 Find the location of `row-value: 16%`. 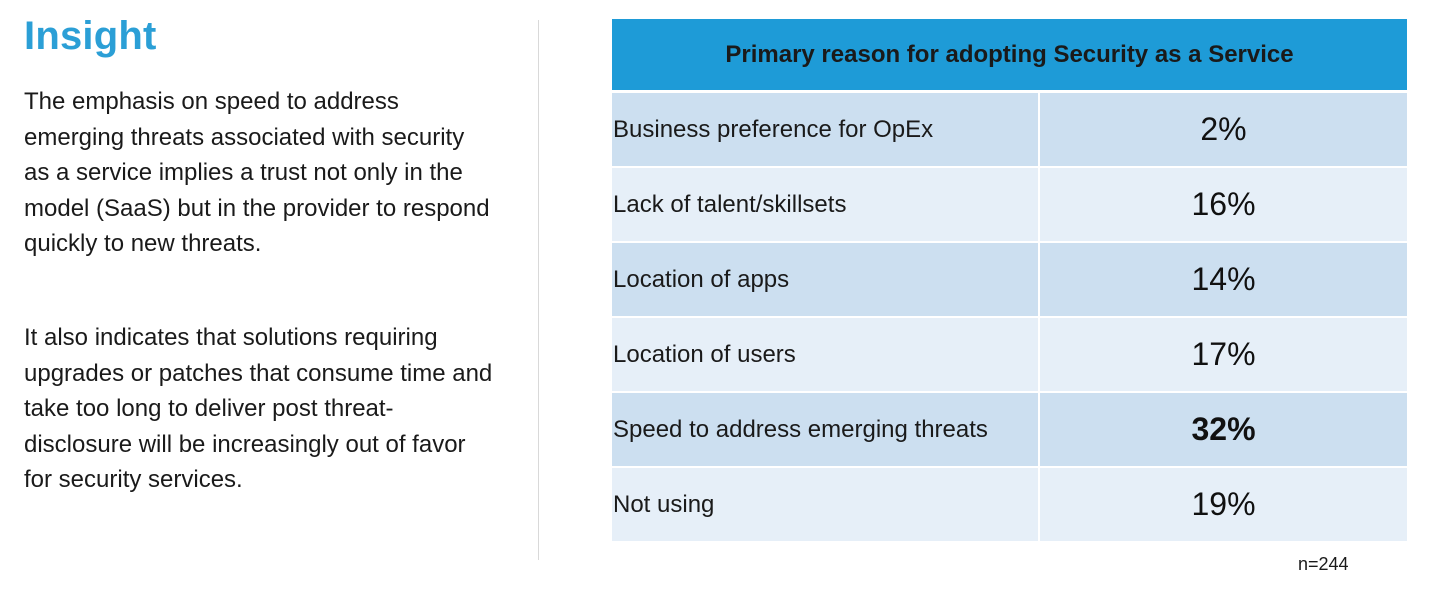

row-value: 16% is located at coordinates (1223, 204).